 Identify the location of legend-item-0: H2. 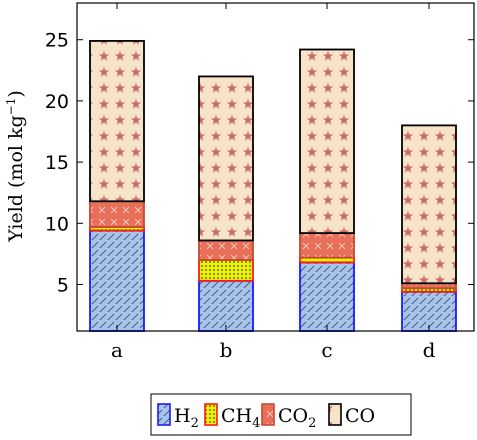
(178, 417).